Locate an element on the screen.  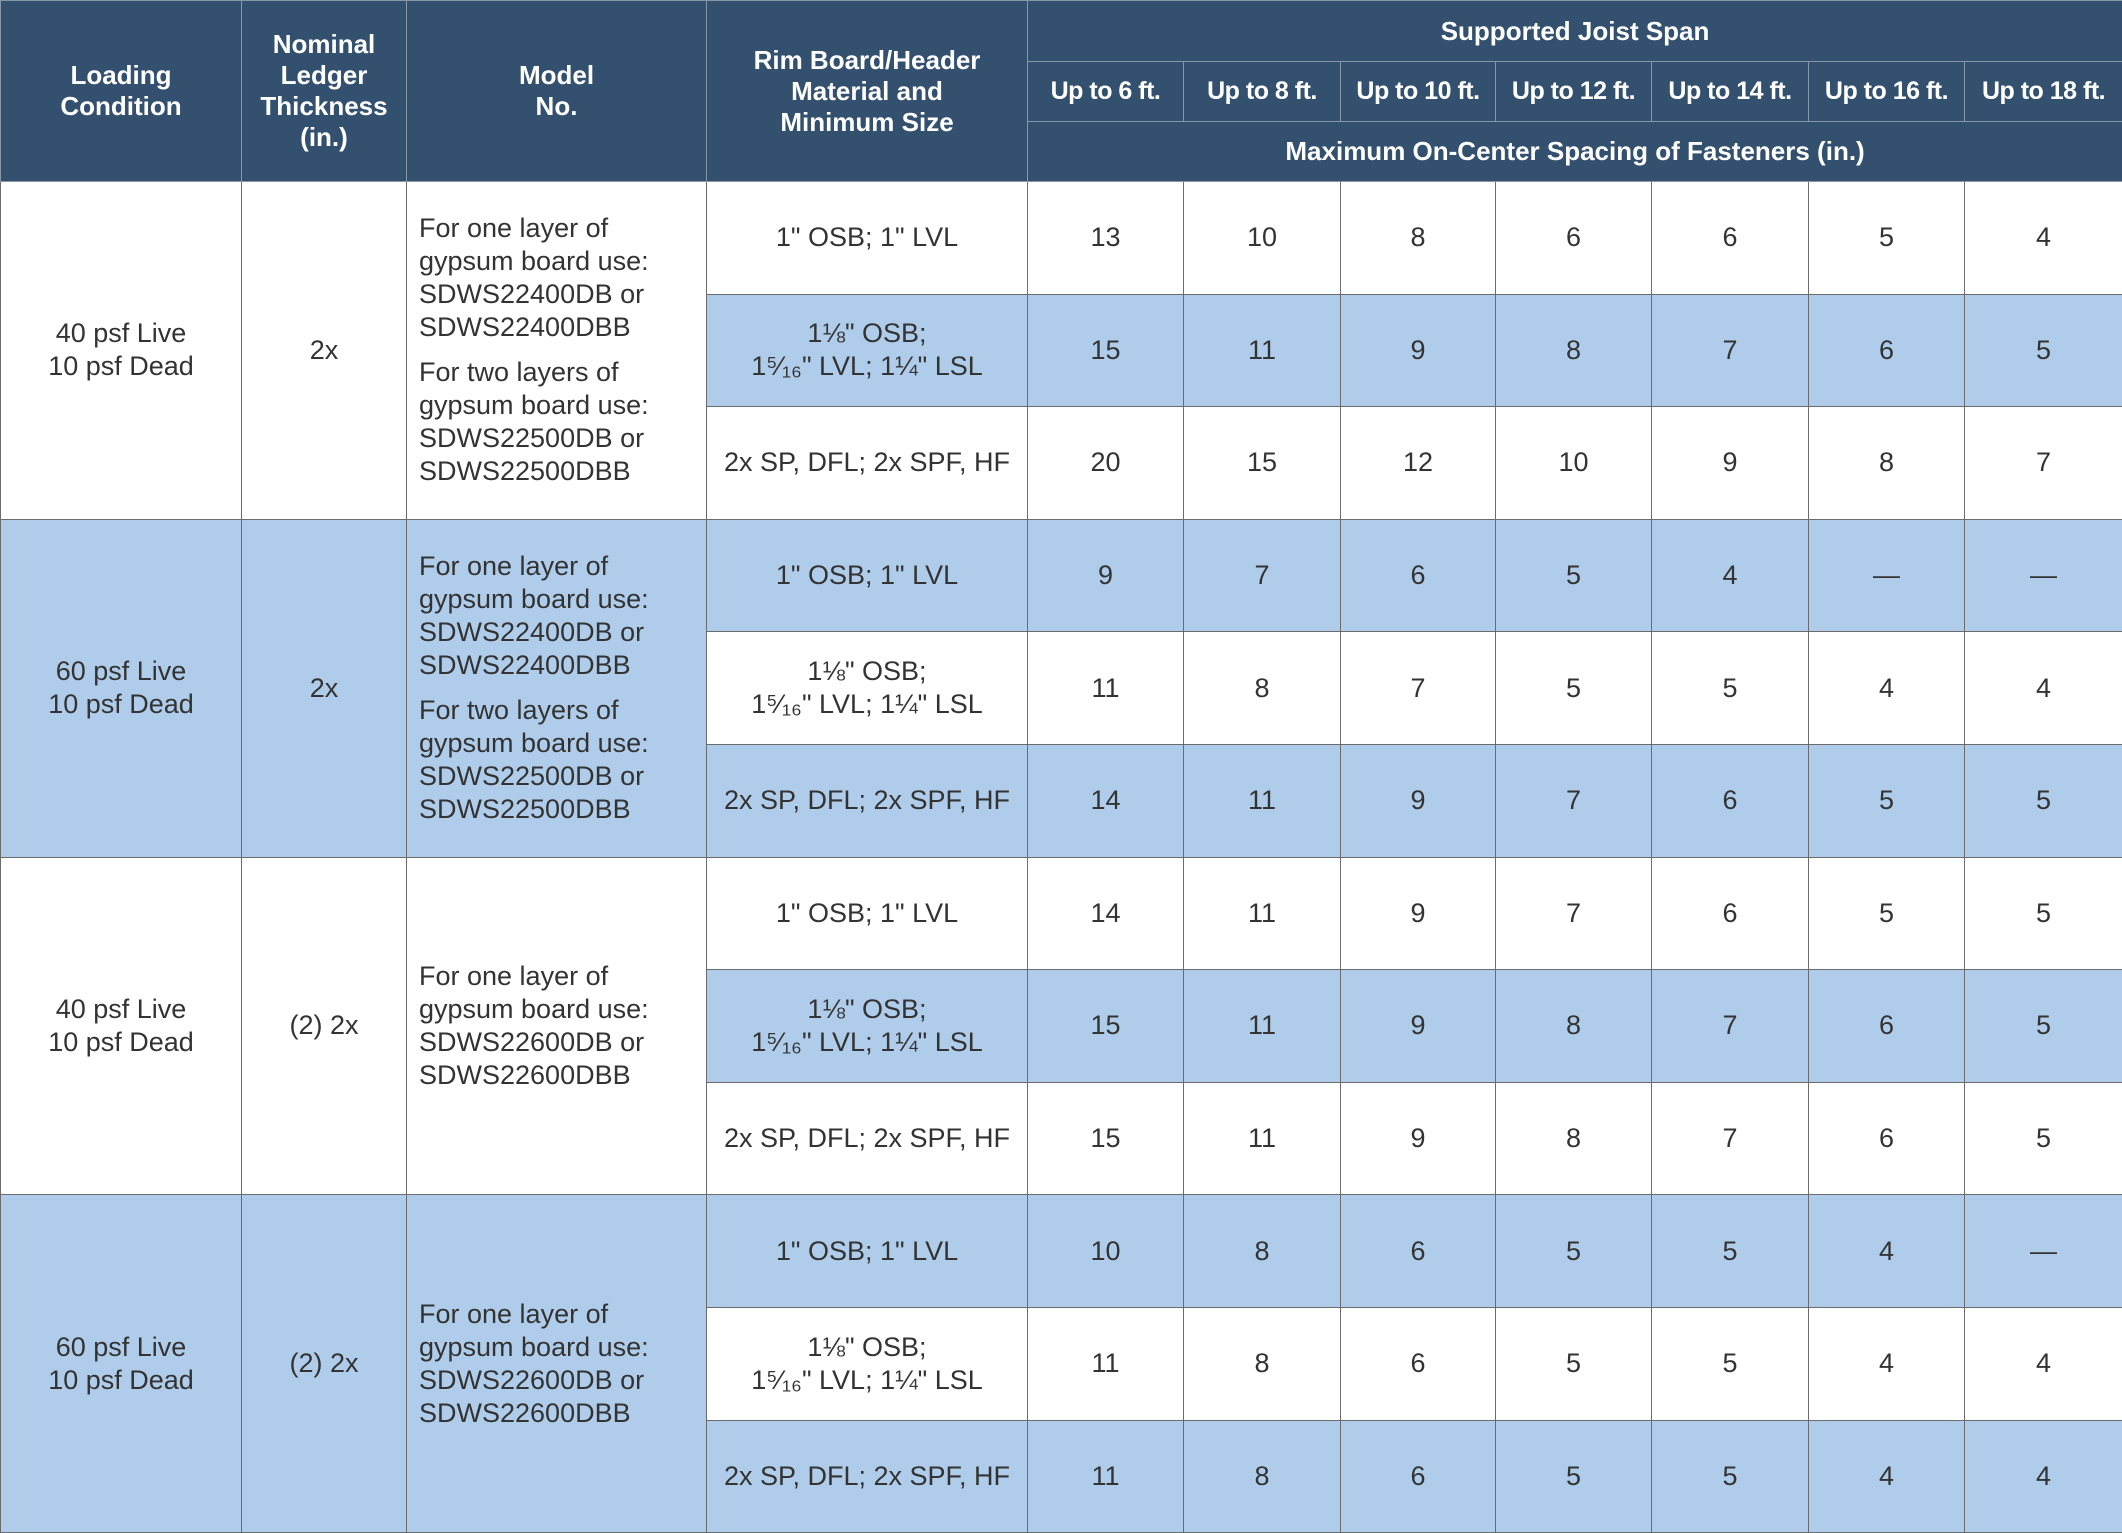
spacing-cell: 15 is located at coordinates (1105, 1138).